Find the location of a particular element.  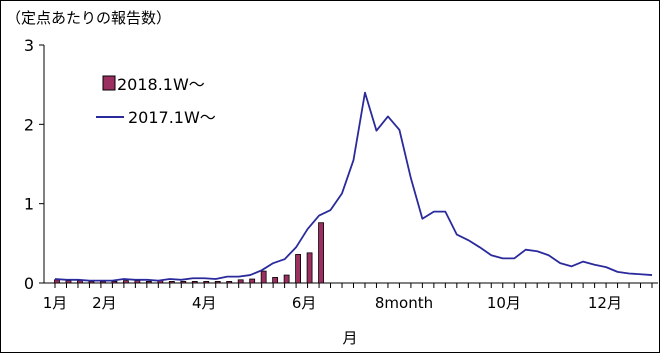

legend-label-2018: 2018.1W～ is located at coordinates (161, 84).